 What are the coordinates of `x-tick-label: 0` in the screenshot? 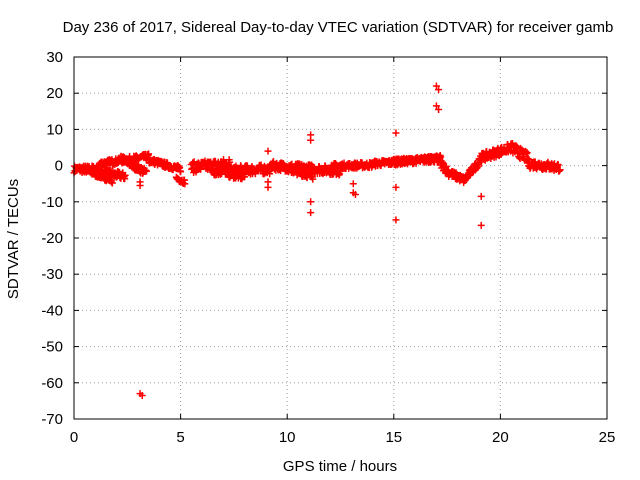 It's located at (74, 437).